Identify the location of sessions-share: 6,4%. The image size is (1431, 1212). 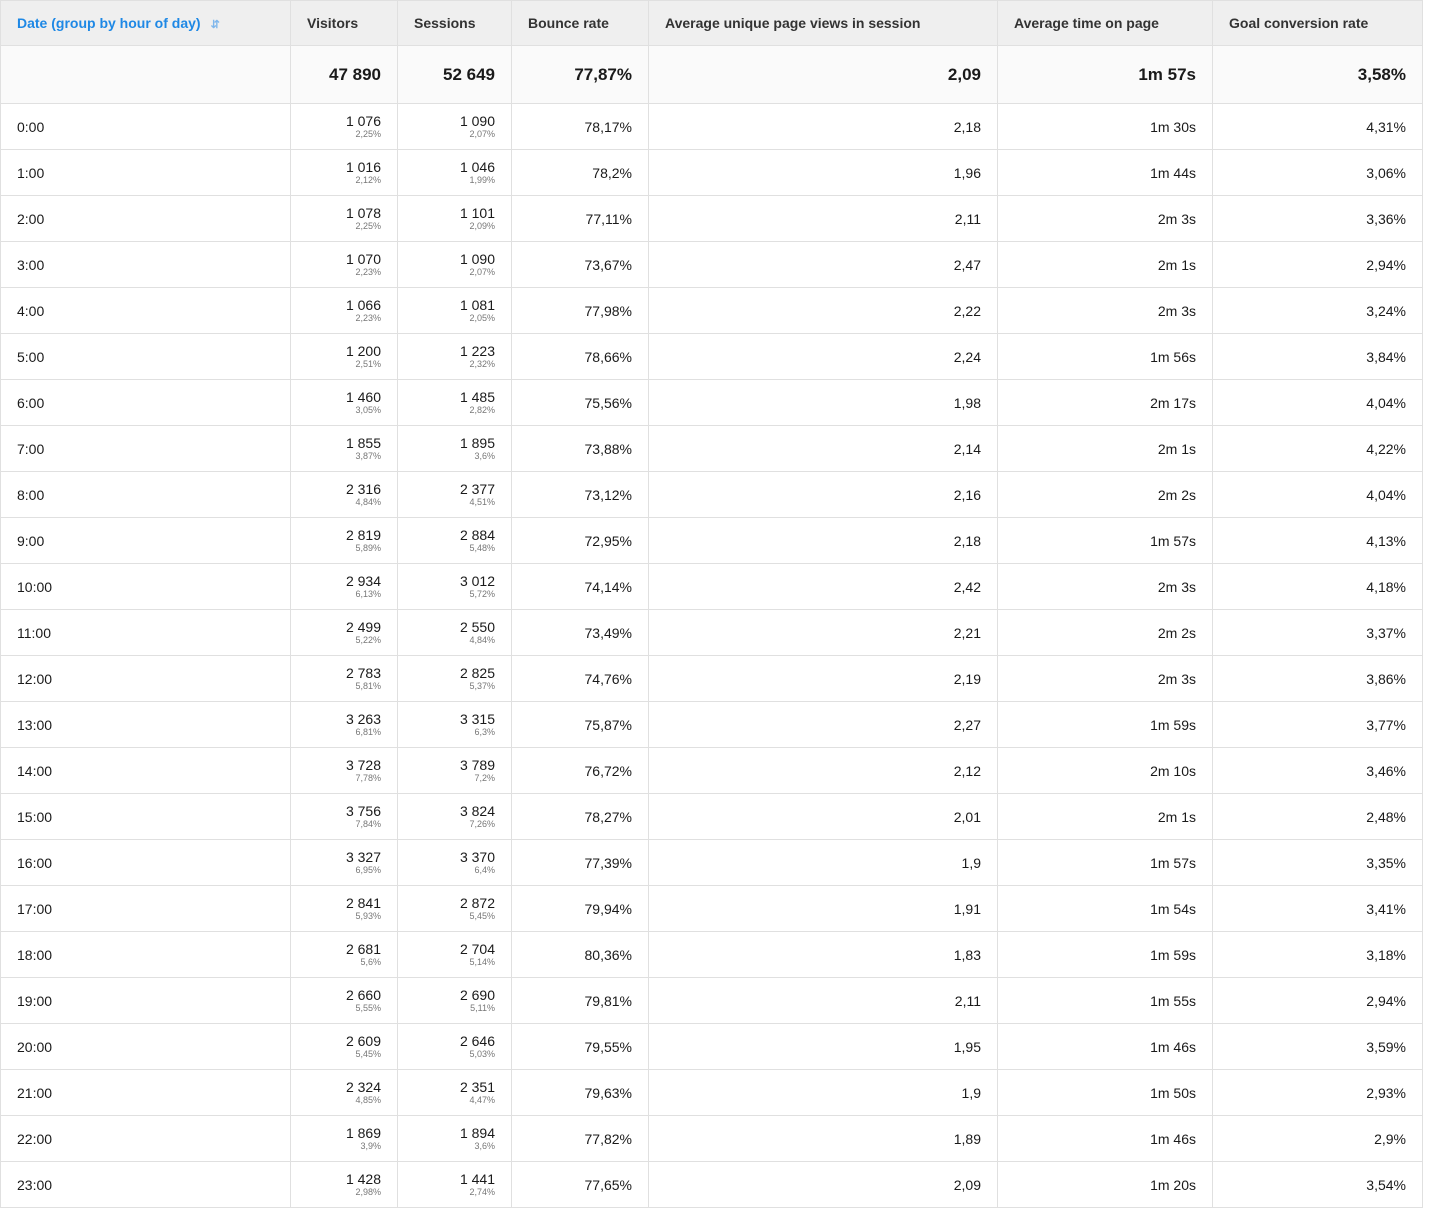
(484, 869).